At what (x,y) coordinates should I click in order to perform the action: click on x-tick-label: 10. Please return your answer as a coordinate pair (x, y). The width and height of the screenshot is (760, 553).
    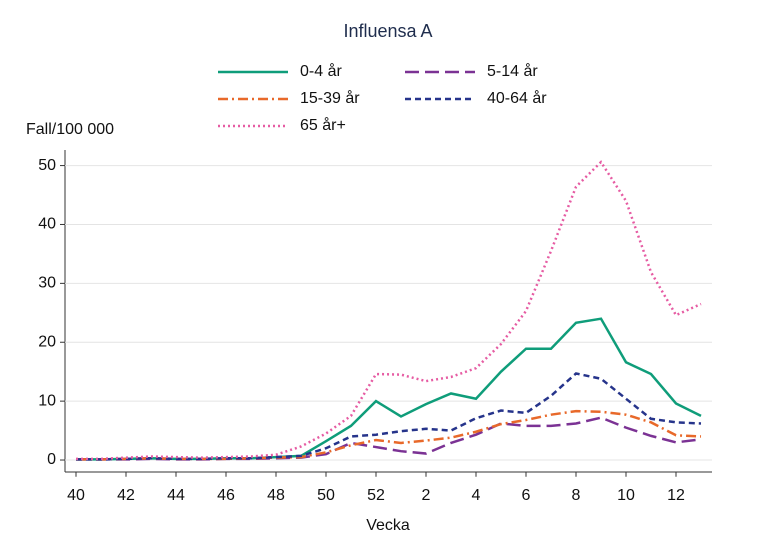
    Looking at the image, I should click on (626, 495).